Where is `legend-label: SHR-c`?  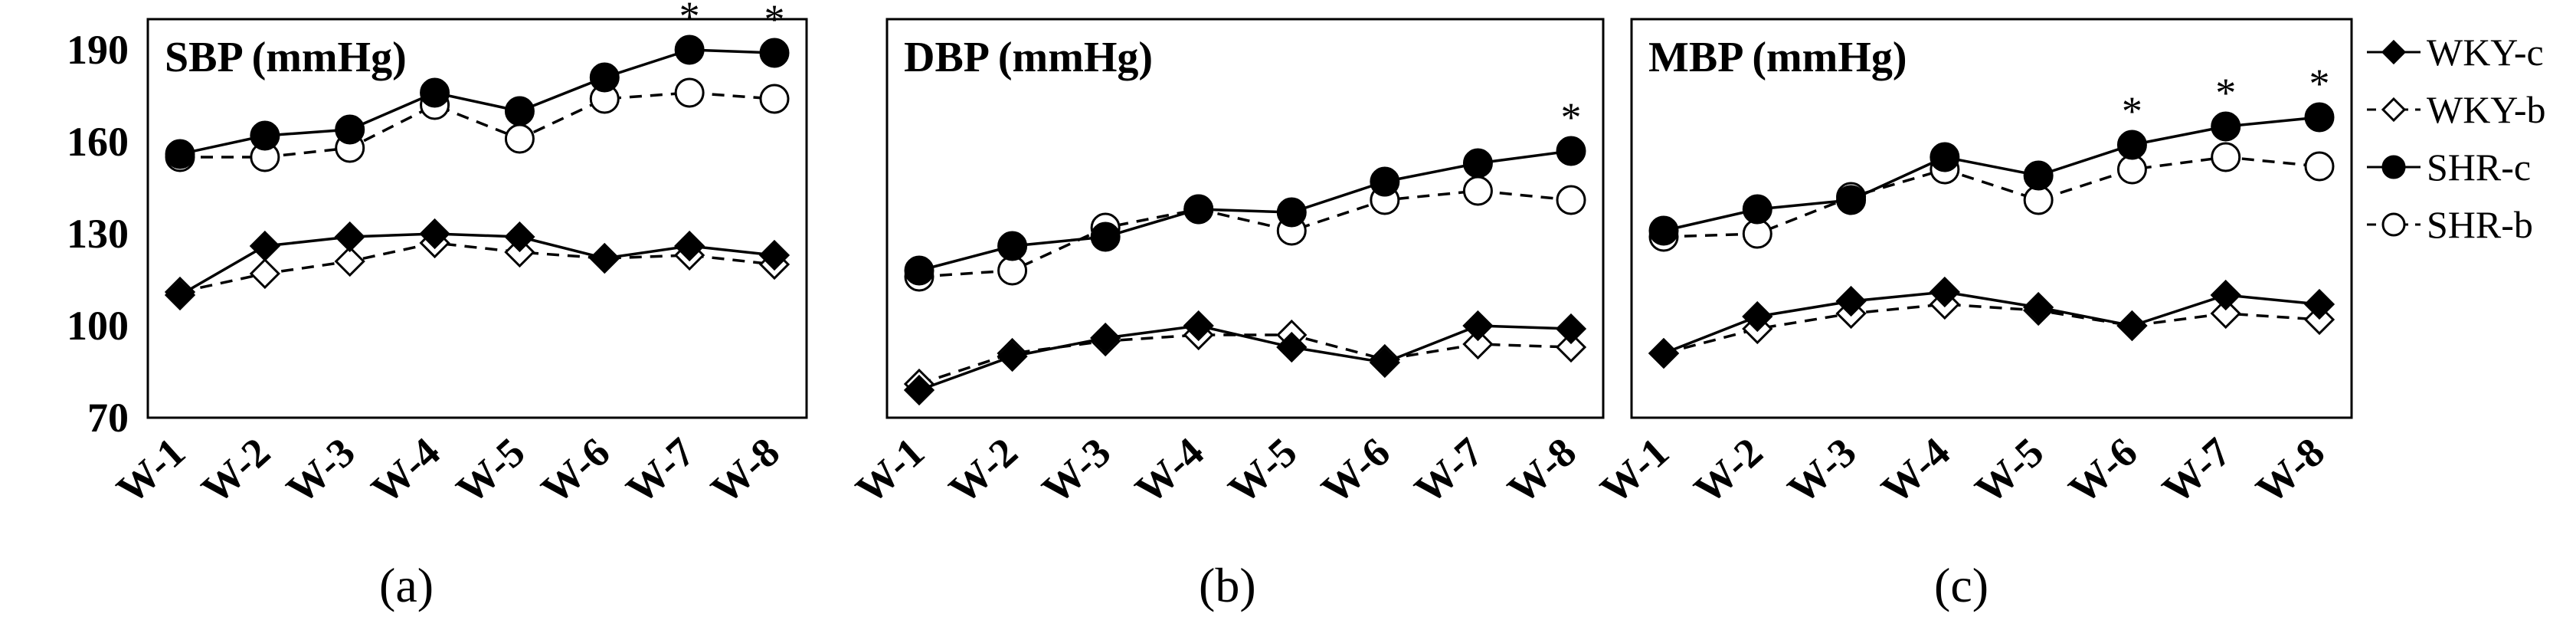 legend-label: SHR-c is located at coordinates (2479, 167).